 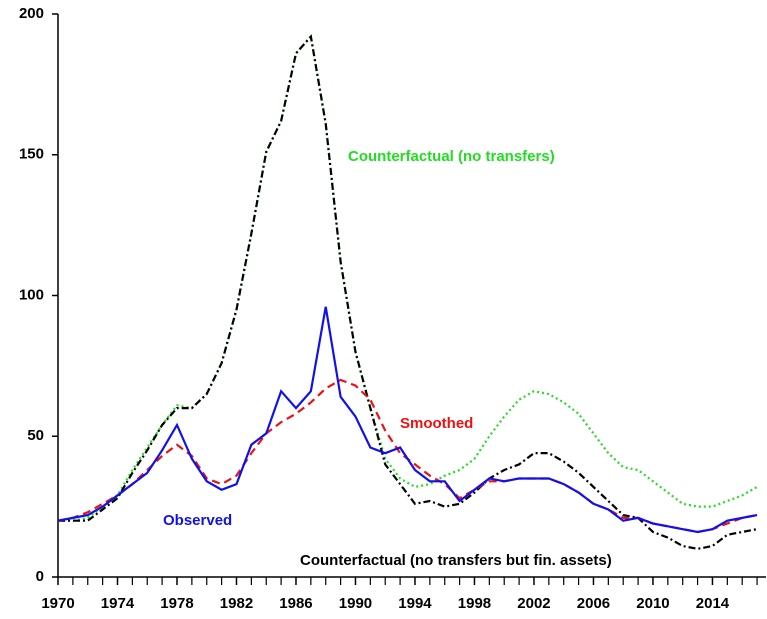 What do you see at coordinates (652, 603) in the screenshot?
I see `x-tick-label: 2010` at bounding box center [652, 603].